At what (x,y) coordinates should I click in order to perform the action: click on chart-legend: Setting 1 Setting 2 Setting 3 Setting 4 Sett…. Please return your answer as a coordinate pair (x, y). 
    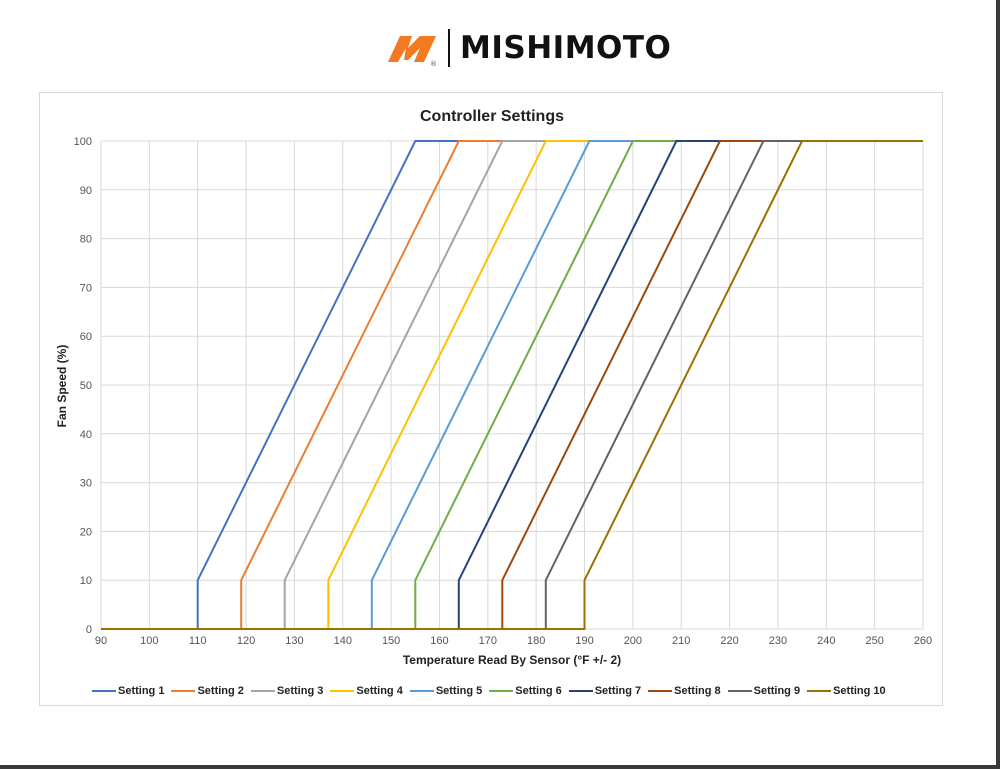
    Looking at the image, I should click on (492, 691).